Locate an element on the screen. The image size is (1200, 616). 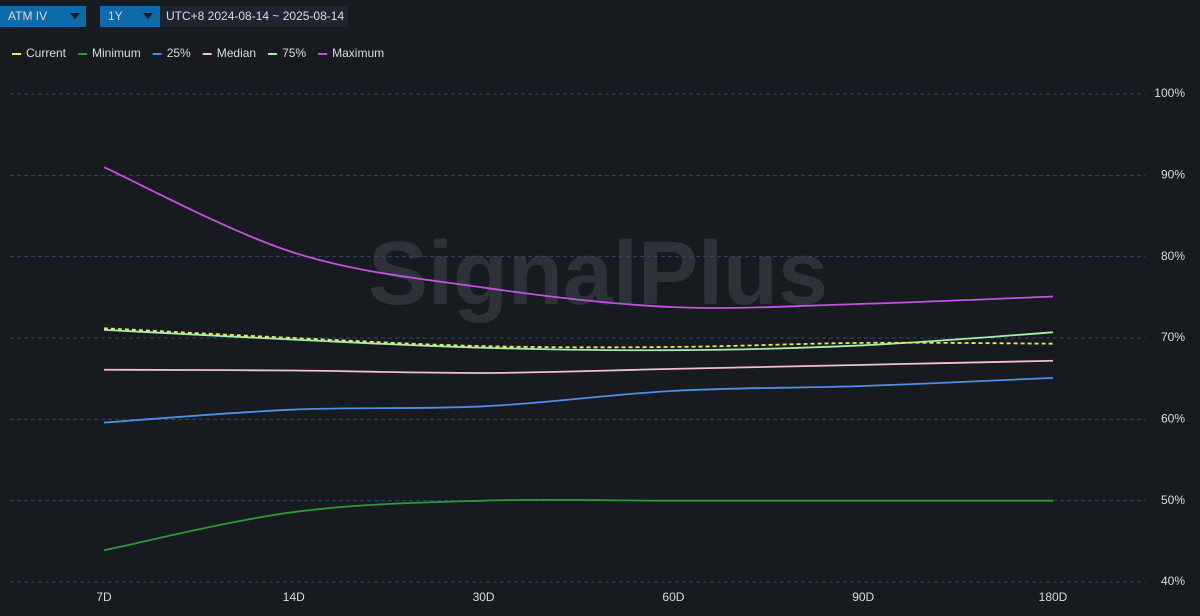
y-tick-label: 50% is located at coordinates (1173, 500).